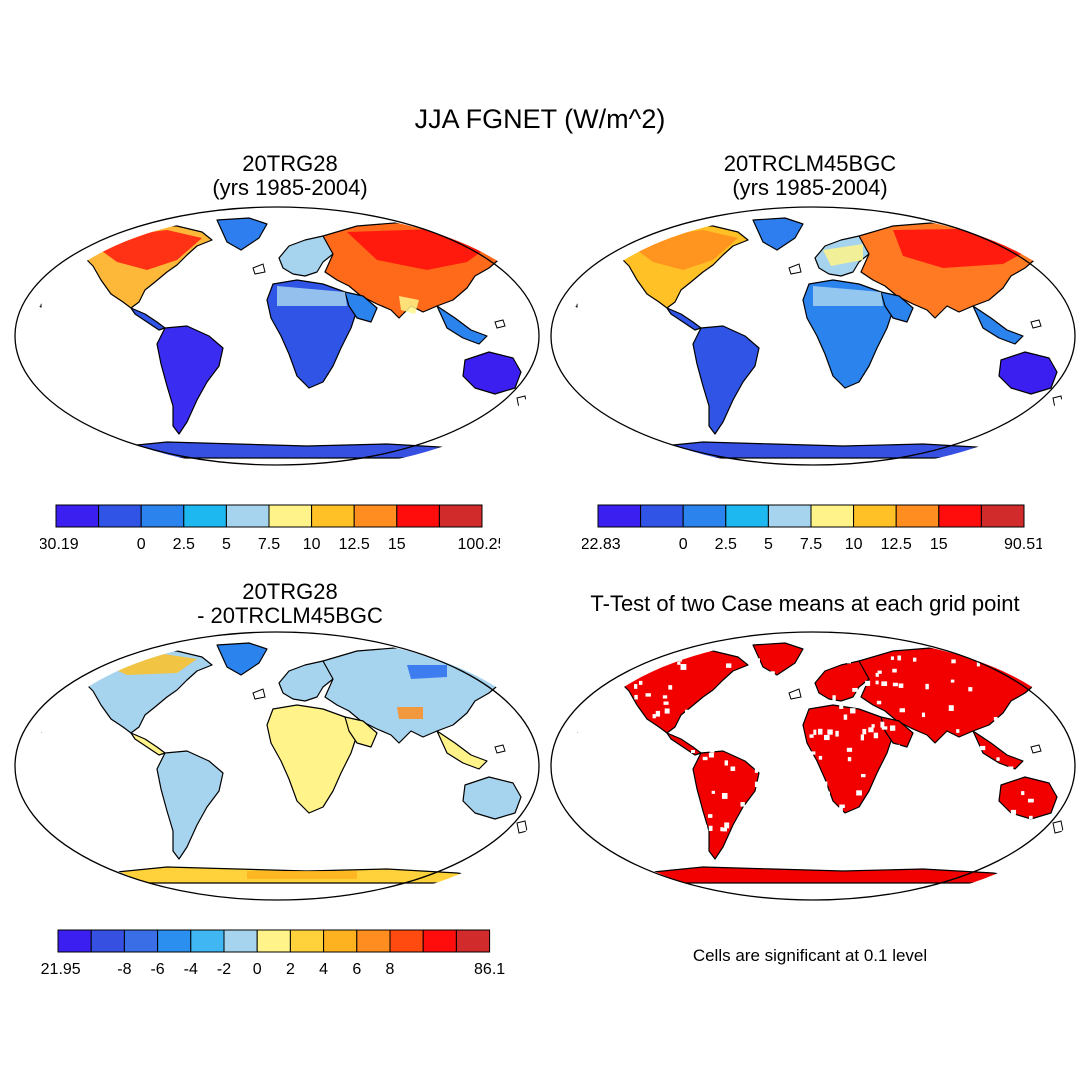 The image size is (1080, 1080). Describe the element at coordinates (354, 544) in the screenshot. I see `colorbar-tick-label: 12.5` at that location.